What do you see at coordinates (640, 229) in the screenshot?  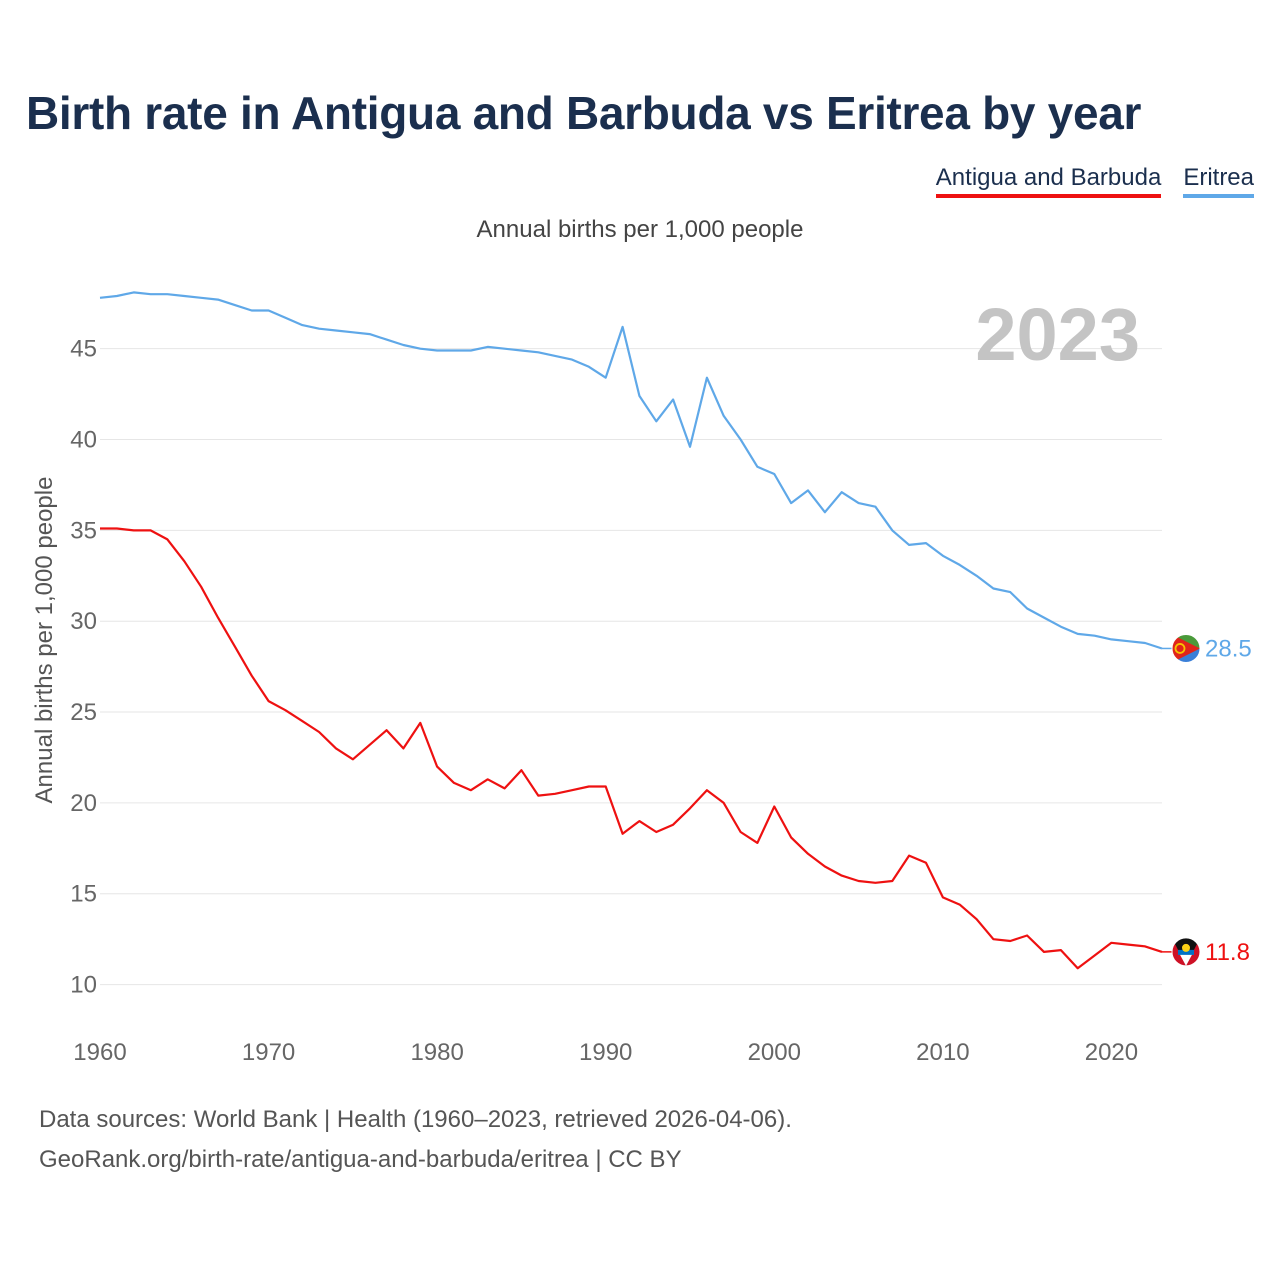 I see `chart-subtitle: Annual births per 1,000 people` at bounding box center [640, 229].